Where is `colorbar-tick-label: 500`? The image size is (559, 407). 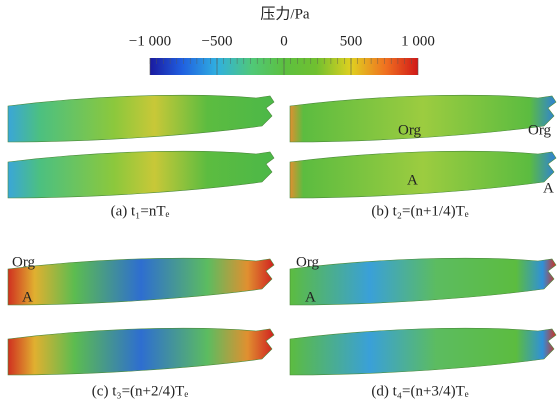
colorbar-tick-label: 500 is located at coordinates (351, 41).